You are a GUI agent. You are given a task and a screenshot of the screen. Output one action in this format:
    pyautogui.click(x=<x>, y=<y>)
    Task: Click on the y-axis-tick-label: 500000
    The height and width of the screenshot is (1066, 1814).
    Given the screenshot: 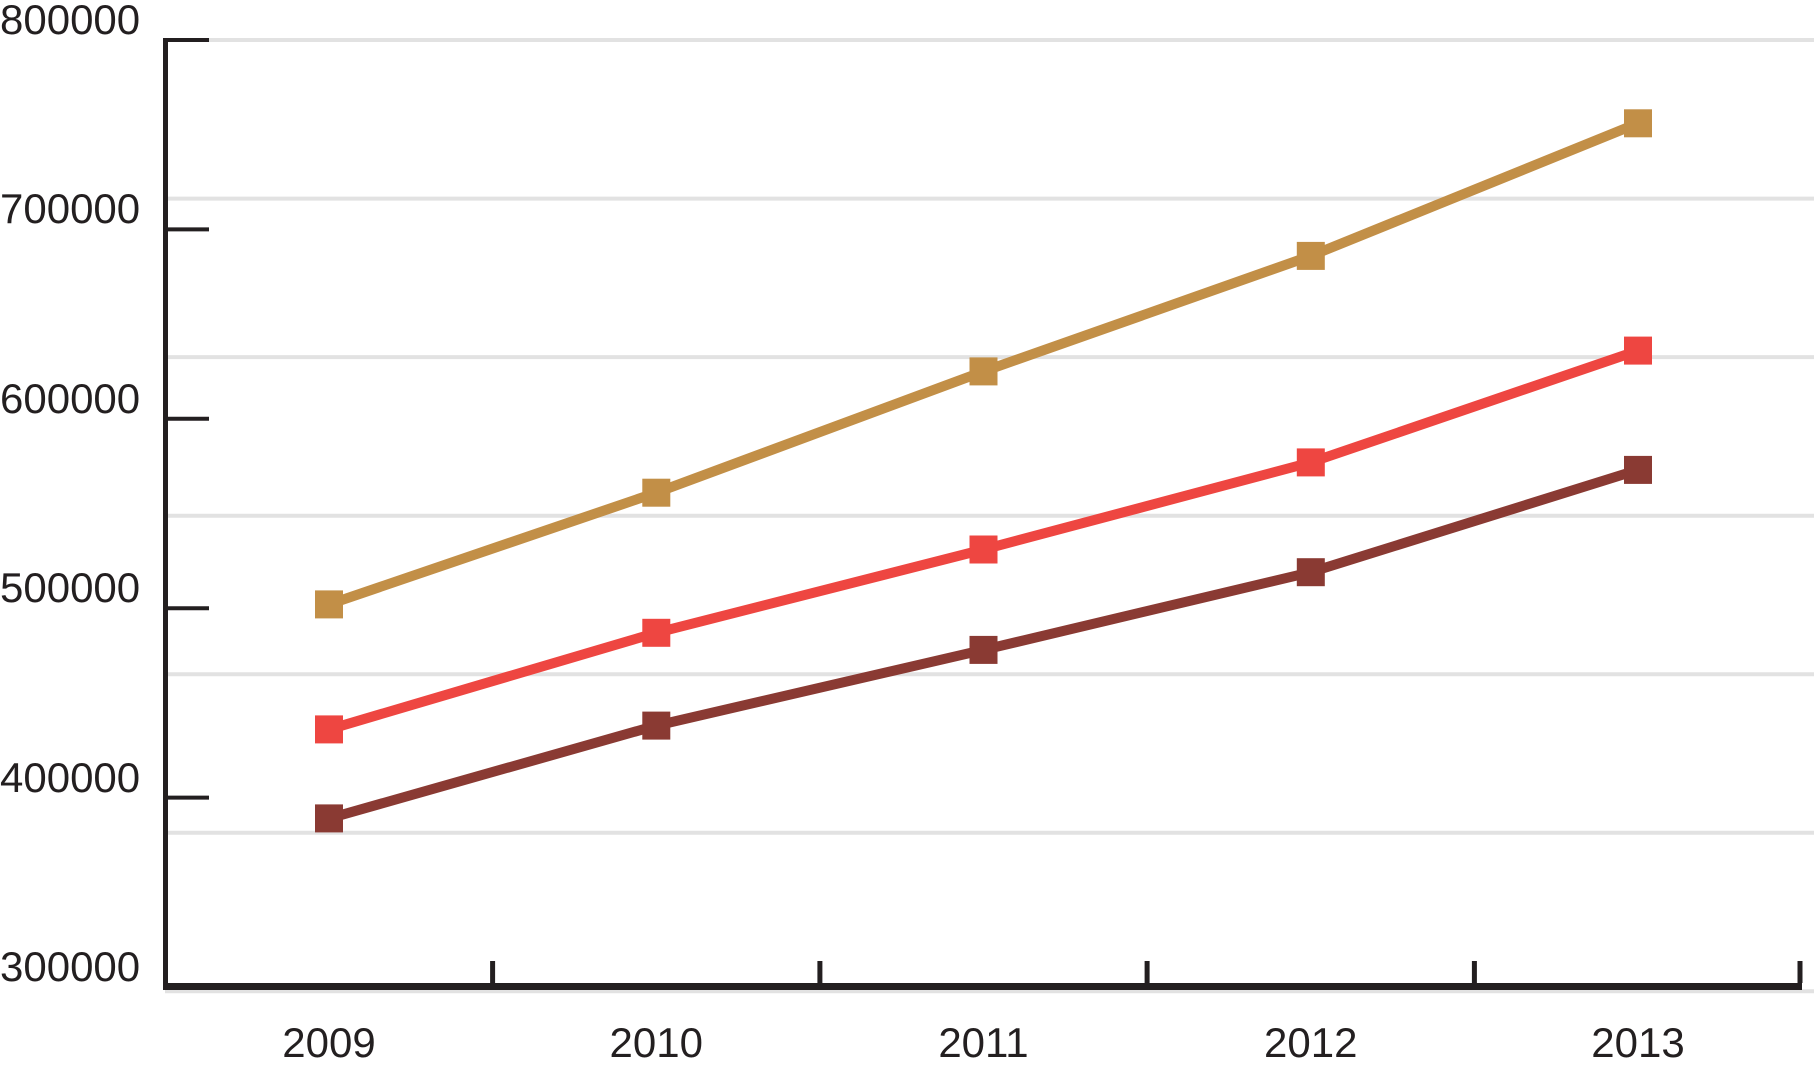 What is the action you would take?
    pyautogui.click(x=70, y=588)
    